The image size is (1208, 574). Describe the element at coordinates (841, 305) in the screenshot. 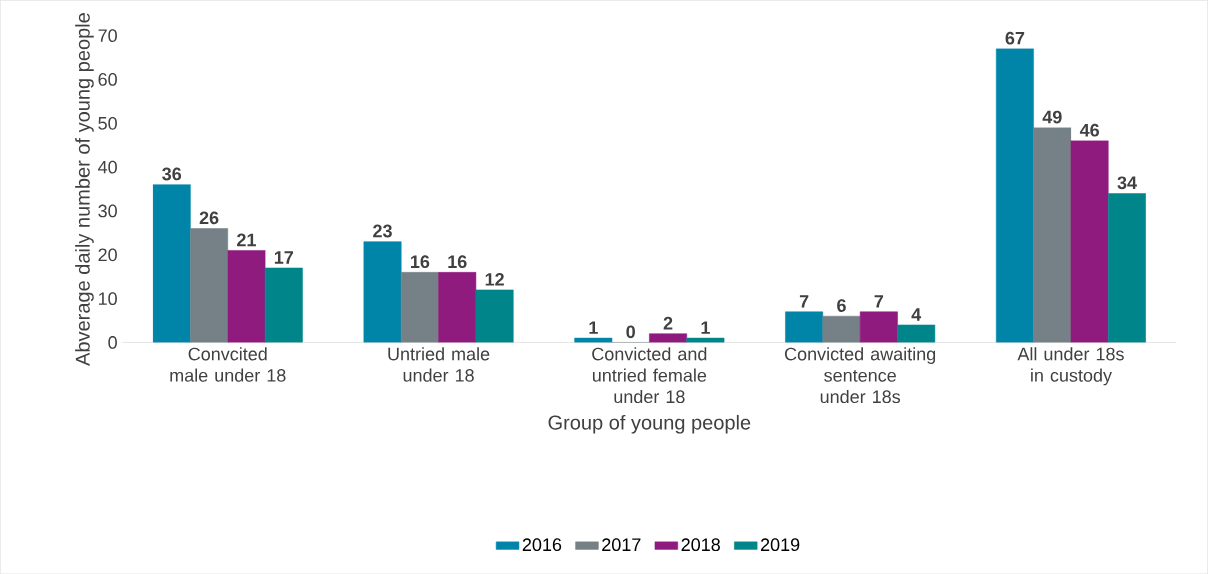

I see `data-label: 6` at that location.